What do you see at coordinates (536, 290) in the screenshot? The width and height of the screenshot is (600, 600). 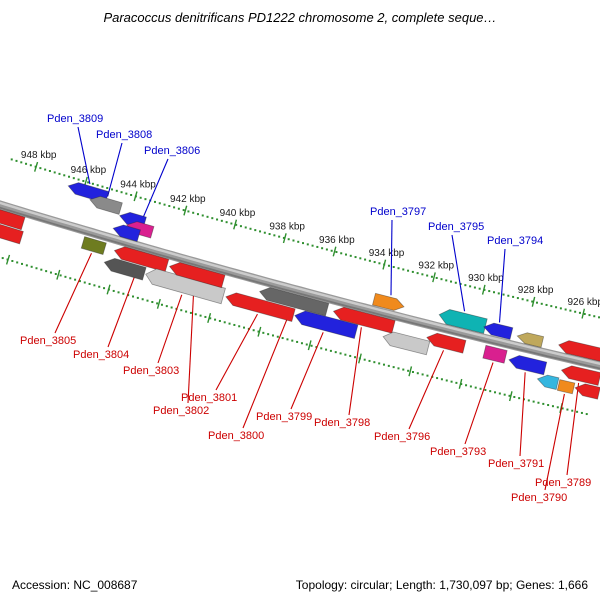 I see `kbp-tick-label: 928 kbp` at bounding box center [536, 290].